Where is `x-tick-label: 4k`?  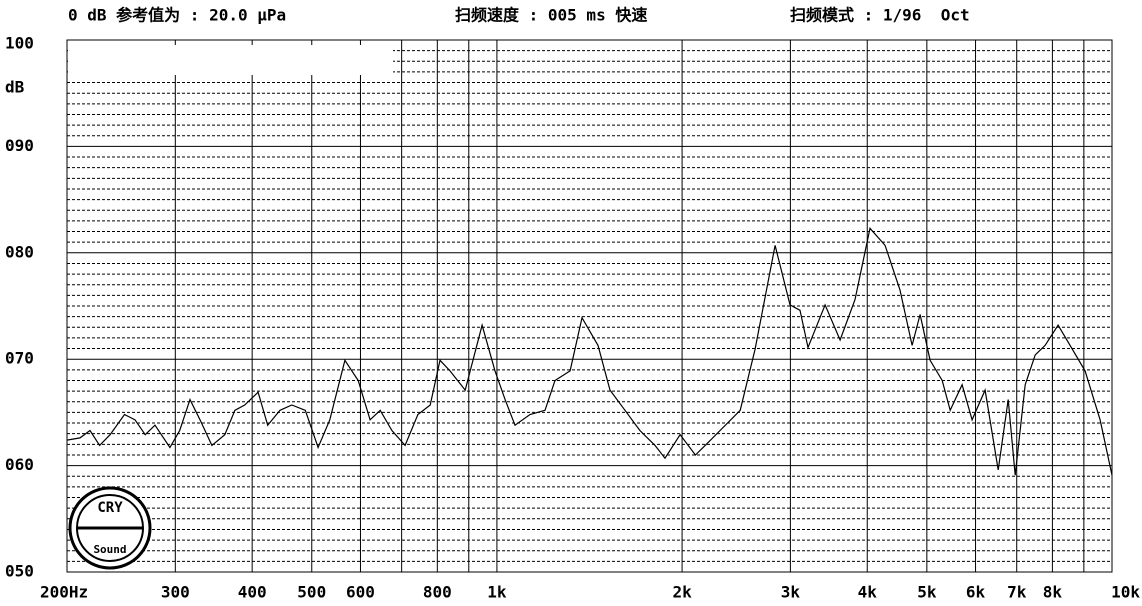 x-tick-label: 4k is located at coordinates (868, 592).